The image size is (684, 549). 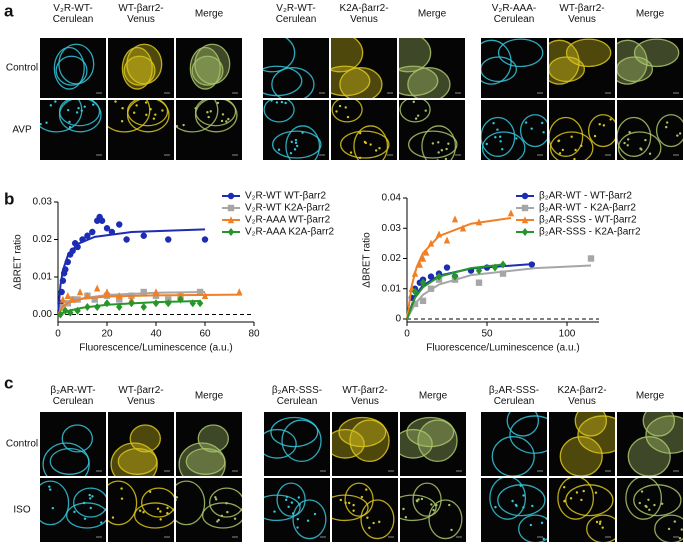 I want to click on column-header: Cerulean, so click(x=514, y=19).